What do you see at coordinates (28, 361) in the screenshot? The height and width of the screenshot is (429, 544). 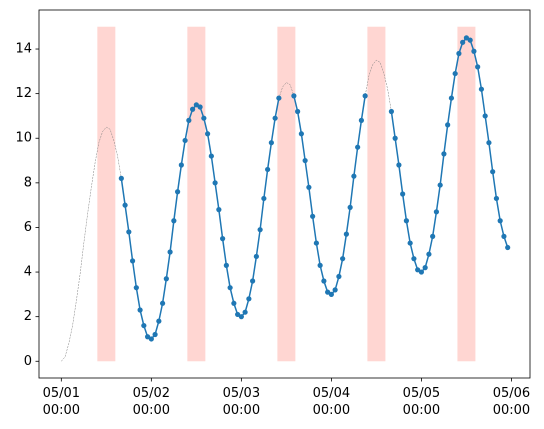 I see `y-tick-label: 0` at bounding box center [28, 361].